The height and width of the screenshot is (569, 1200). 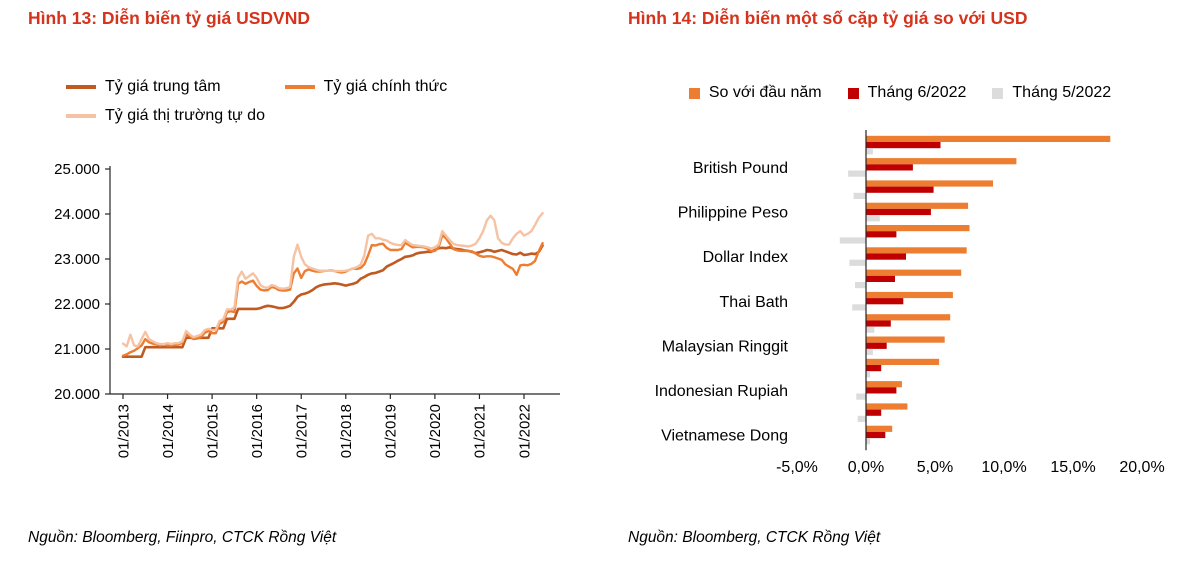 I want to click on category-label: Dollar Index, so click(x=745, y=257).